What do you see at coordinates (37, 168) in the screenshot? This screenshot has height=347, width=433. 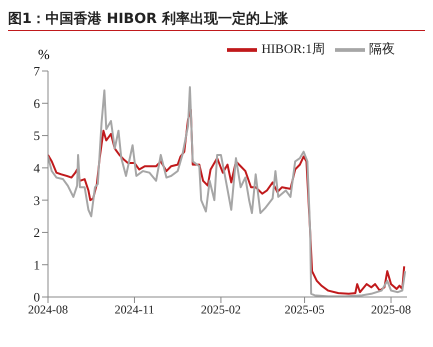 I see `y-tick-label: 4` at bounding box center [37, 168].